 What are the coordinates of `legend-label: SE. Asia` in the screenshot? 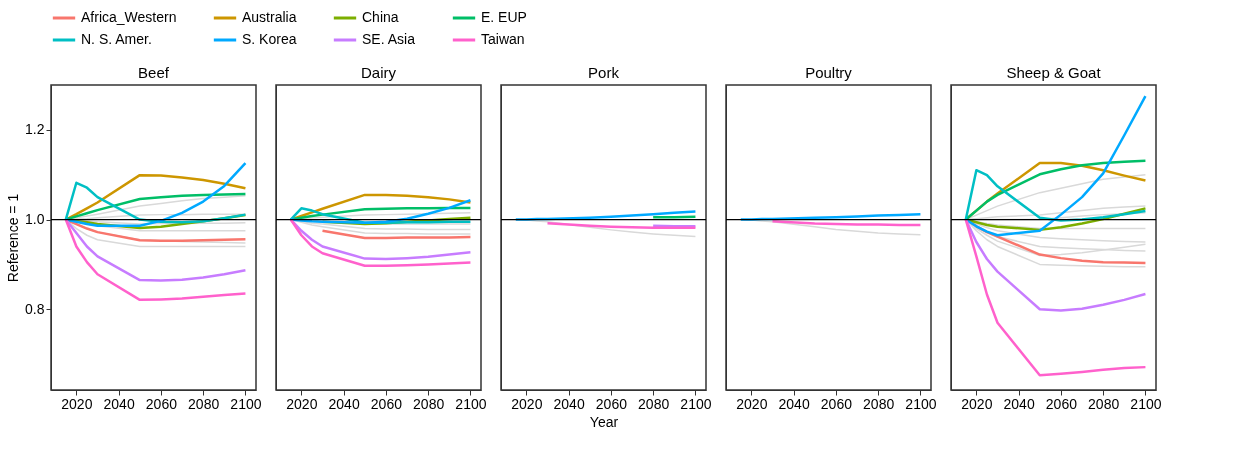 It's located at (389, 39).